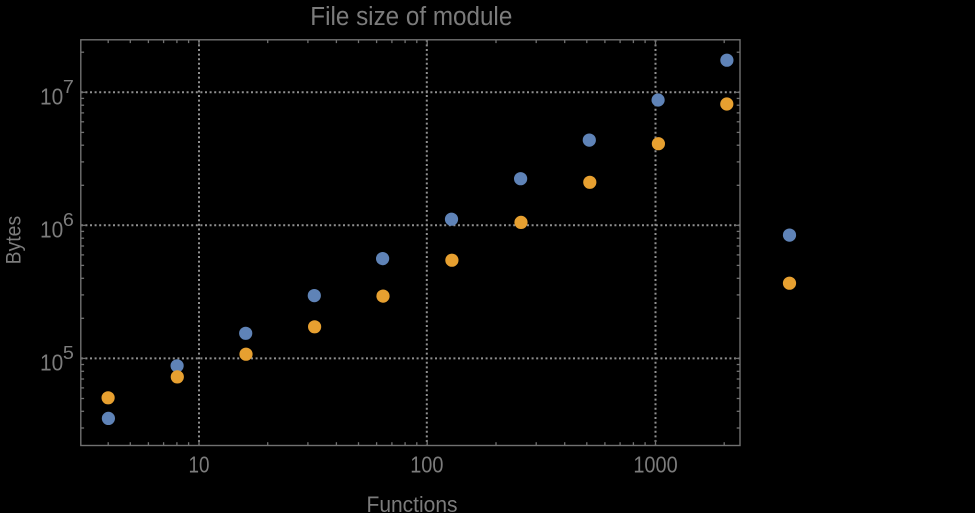  Describe the element at coordinates (655, 464) in the screenshot. I see `svg-text: 1000` at that location.